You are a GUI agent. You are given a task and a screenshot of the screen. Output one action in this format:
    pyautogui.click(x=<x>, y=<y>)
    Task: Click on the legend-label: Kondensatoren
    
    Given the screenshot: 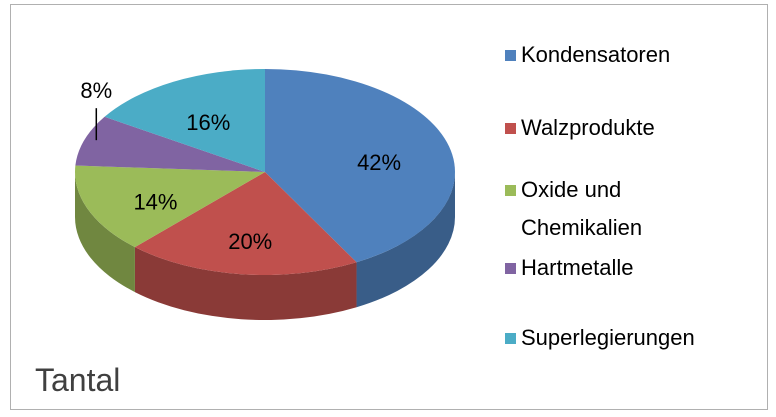 What is the action you would take?
    pyautogui.click(x=596, y=54)
    